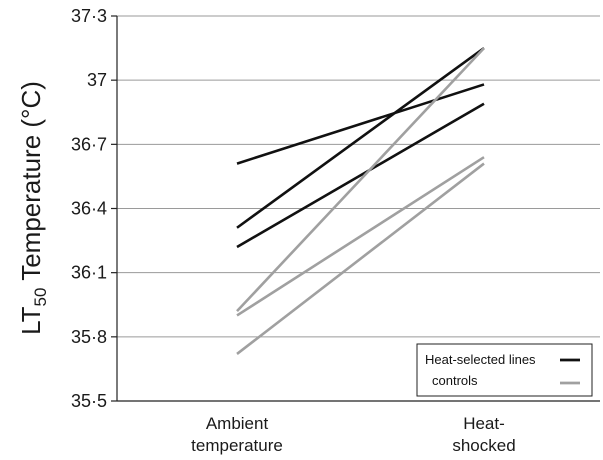  What do you see at coordinates (237, 434) in the screenshot?
I see `x-category-label: Ambient temperature` at bounding box center [237, 434].